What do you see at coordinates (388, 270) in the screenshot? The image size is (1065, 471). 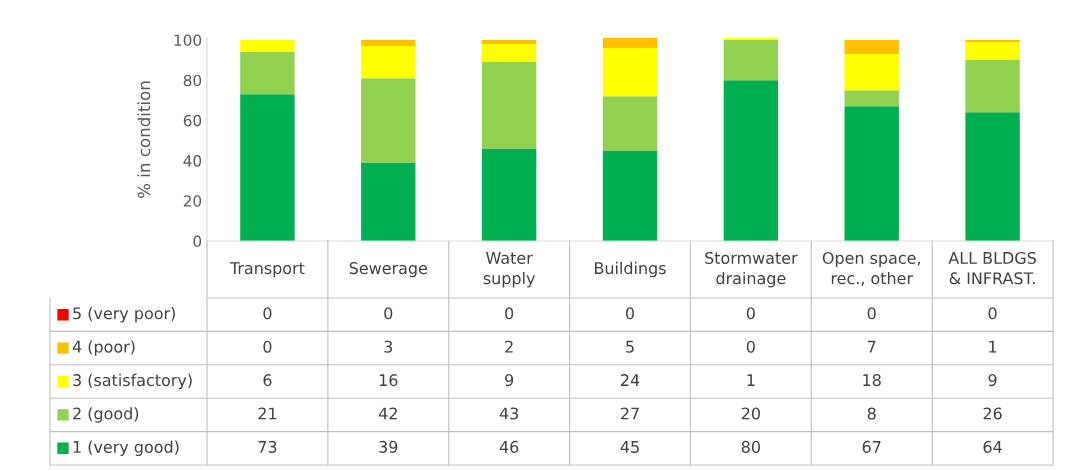 I see `x-tick-label: Sewerage` at bounding box center [388, 270].